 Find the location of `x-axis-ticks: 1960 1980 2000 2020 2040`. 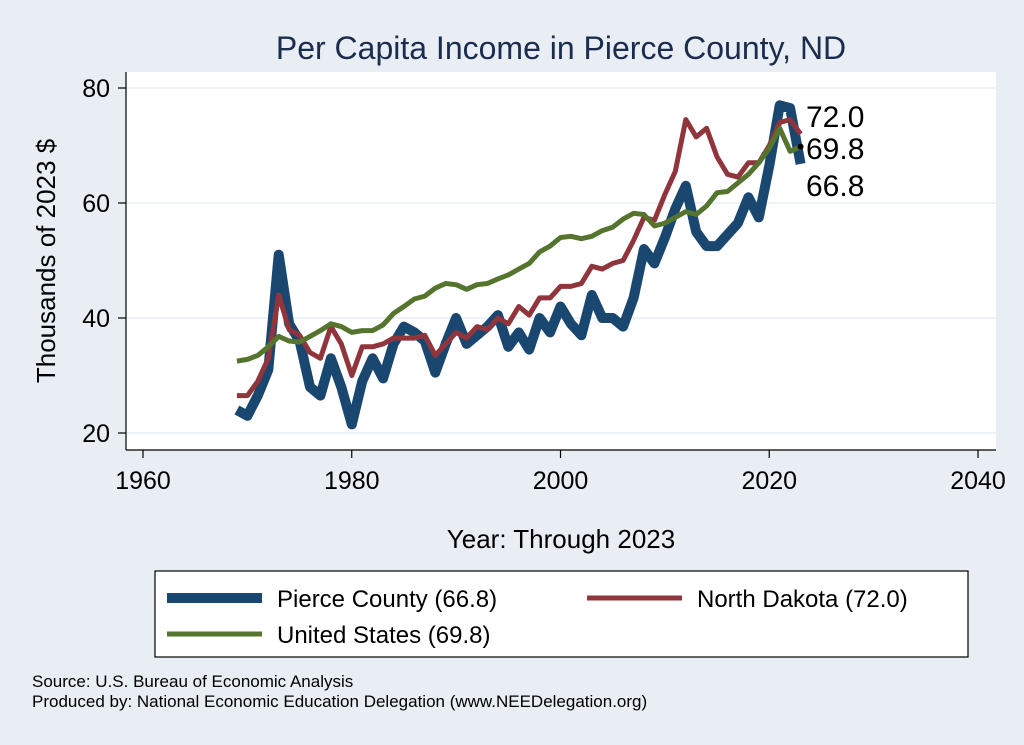

x-axis-ticks: 1960 1980 2000 2020 2040 is located at coordinates (560, 472).